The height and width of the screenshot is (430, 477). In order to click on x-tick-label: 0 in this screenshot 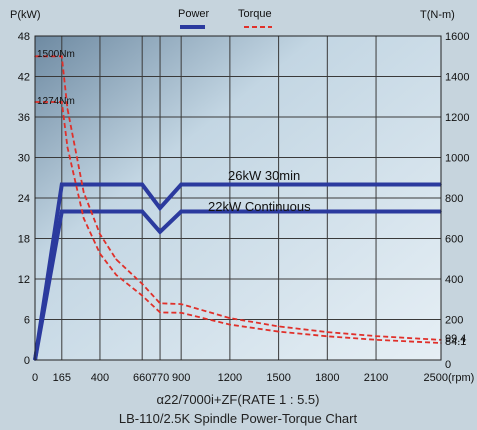, I will do `click(35, 378)`.